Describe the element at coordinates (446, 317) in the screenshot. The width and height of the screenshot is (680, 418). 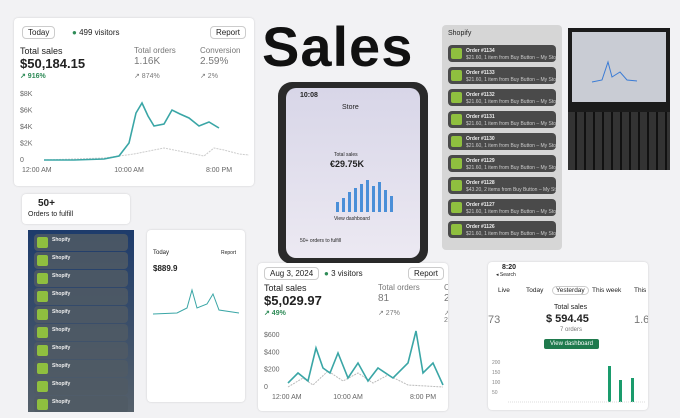
I see `metric-change: ↗ 24%` at that location.